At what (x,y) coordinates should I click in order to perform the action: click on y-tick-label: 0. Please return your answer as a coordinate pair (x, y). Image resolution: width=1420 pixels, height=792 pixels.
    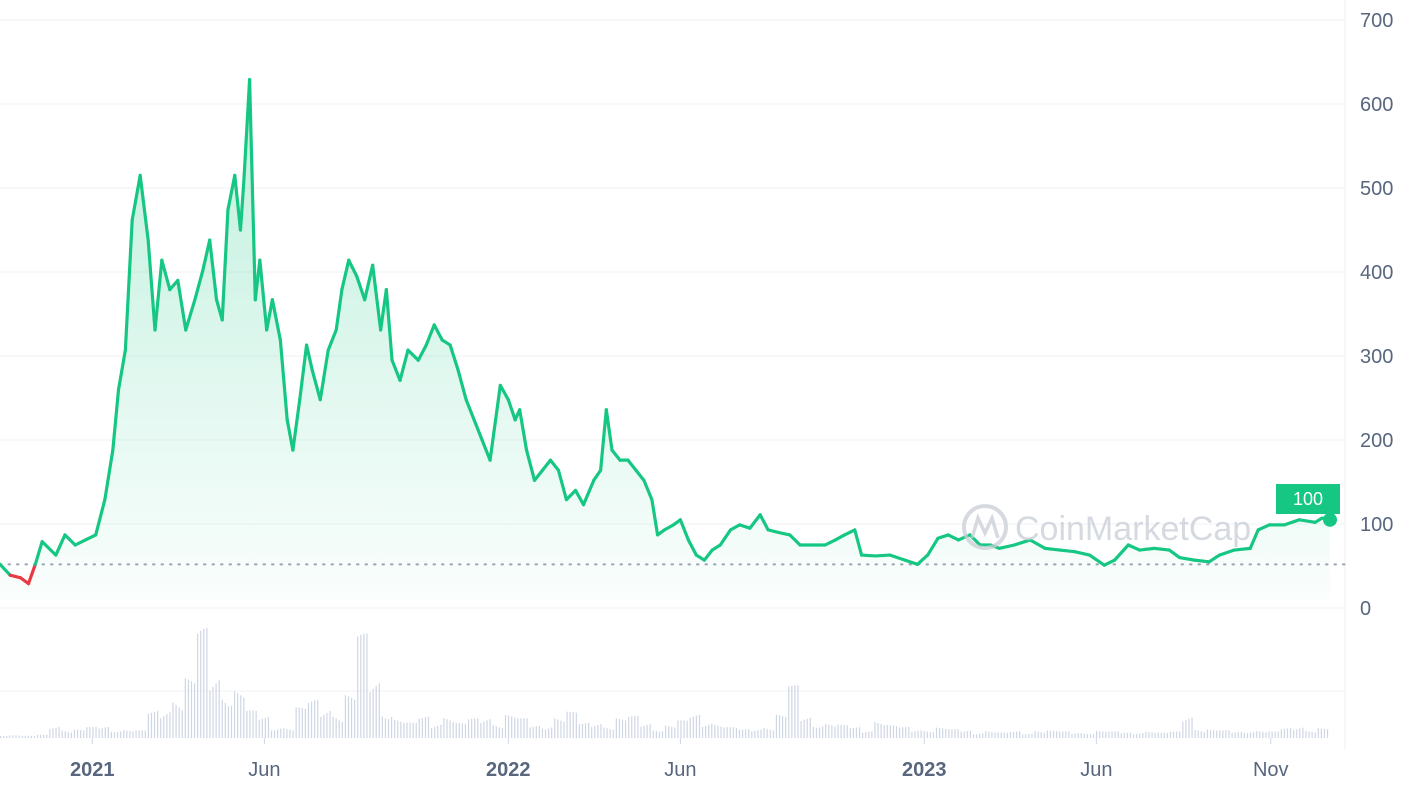
    Looking at the image, I should click on (1365, 609).